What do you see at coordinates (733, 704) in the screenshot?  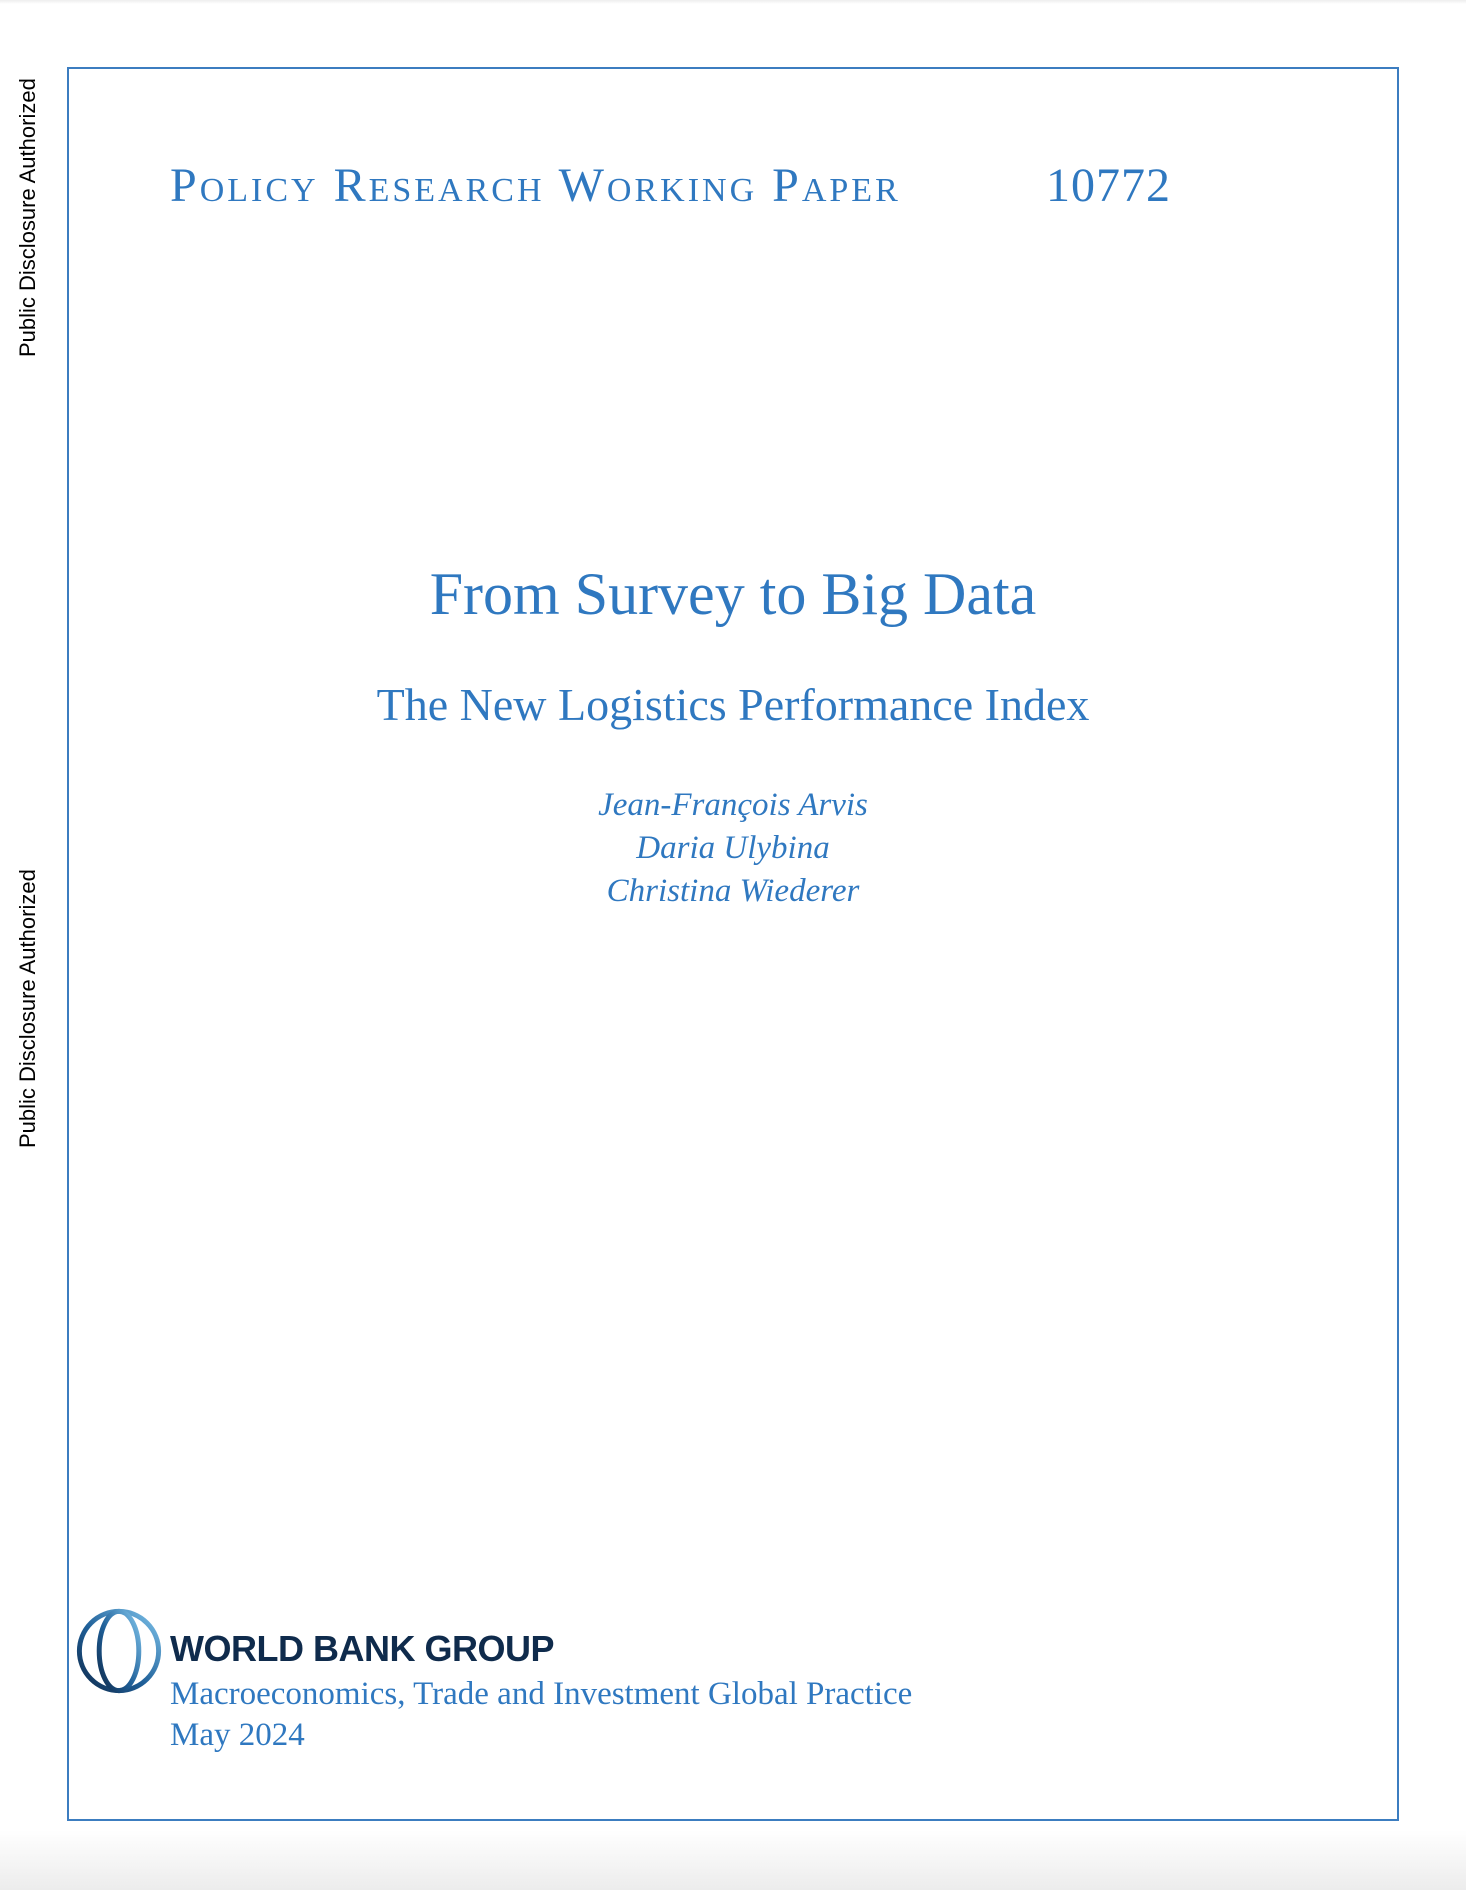 I see `paper-subtitle: The New Logistics Performance Index` at bounding box center [733, 704].